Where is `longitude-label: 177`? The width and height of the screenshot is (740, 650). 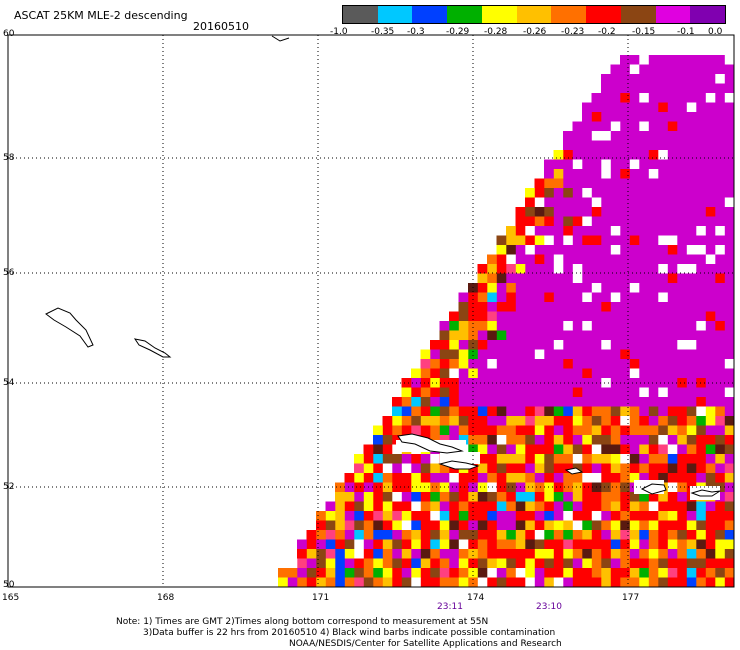
longitude-label: 177 is located at coordinates (631, 598).